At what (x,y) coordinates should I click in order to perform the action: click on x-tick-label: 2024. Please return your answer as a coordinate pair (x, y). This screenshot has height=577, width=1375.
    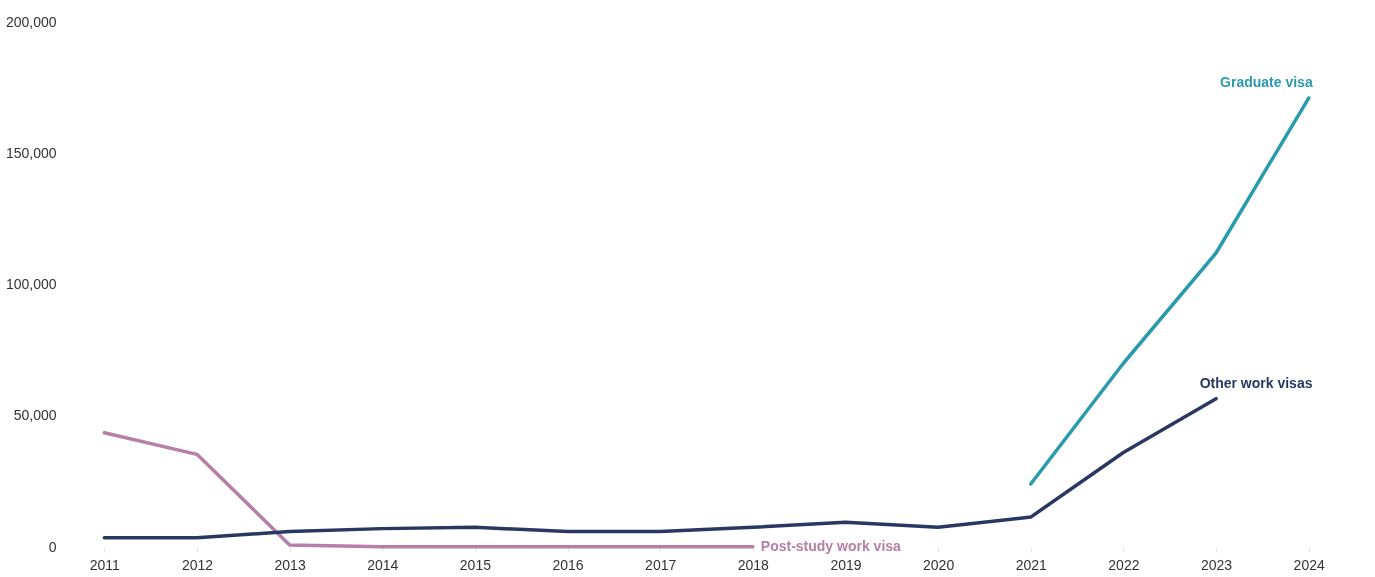
    Looking at the image, I should click on (1309, 564).